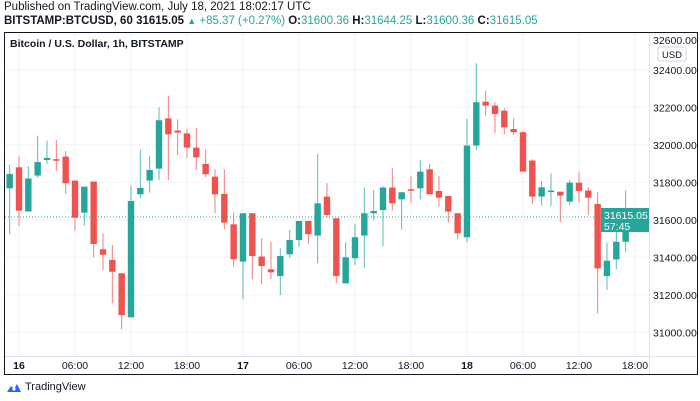 The height and width of the screenshot is (401, 700). What do you see at coordinates (483, 21) in the screenshot?
I see `close-label: C:` at bounding box center [483, 21].